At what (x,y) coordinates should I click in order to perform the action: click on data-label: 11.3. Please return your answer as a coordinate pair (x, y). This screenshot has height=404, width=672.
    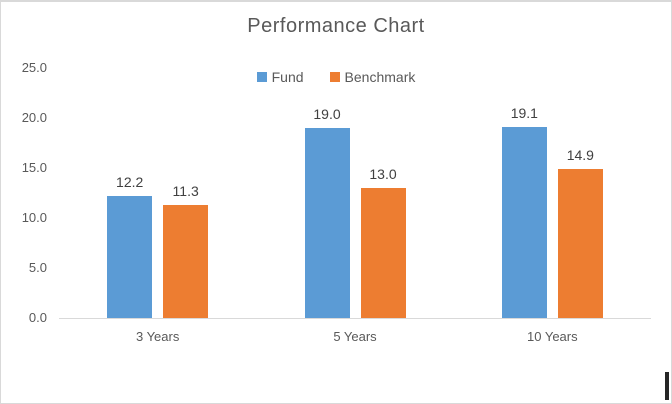
    Looking at the image, I should click on (185, 191).